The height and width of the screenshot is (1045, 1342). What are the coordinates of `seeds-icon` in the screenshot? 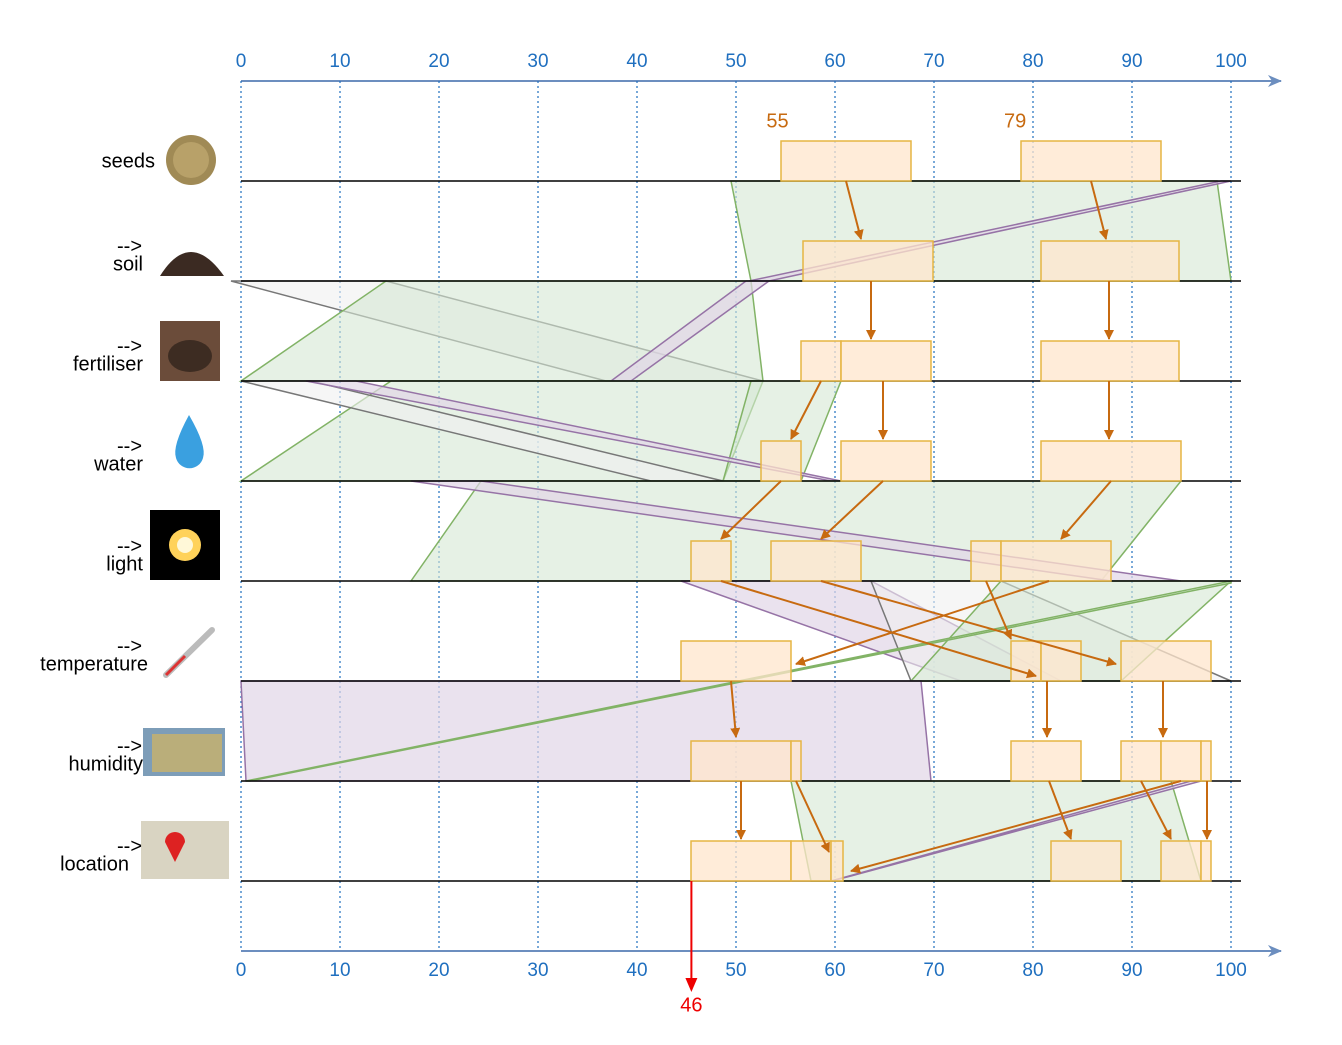 It's located at (191, 160).